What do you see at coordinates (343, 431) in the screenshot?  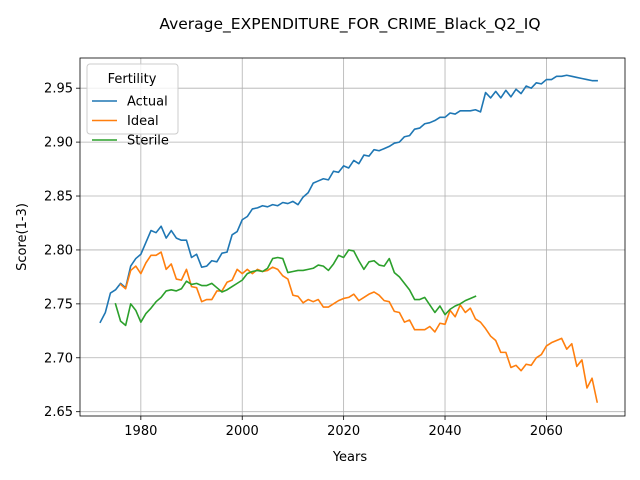 I see `x-tick-label: 2020` at bounding box center [343, 431].